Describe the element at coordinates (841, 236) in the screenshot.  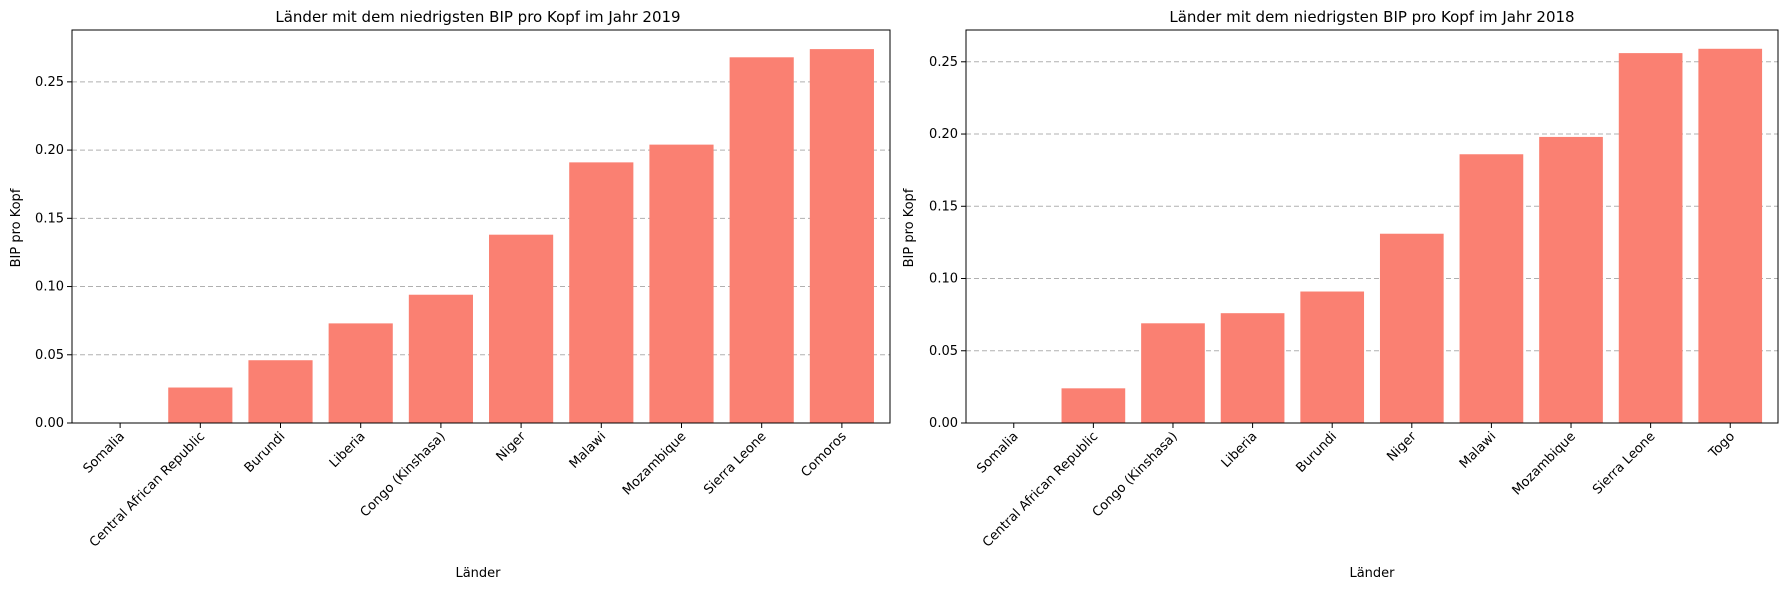
I see `bar-comoros` at that location.